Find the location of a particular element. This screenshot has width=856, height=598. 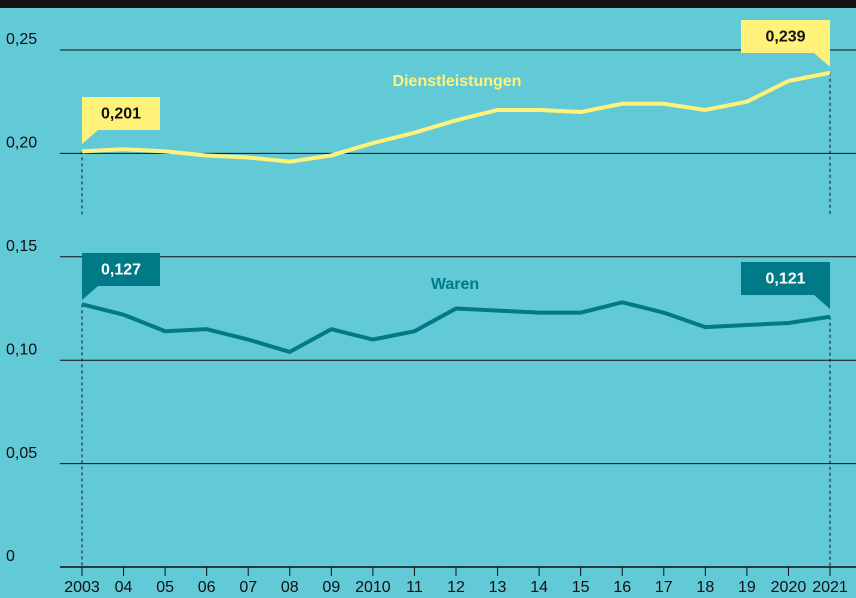

x-tick-label: 05 is located at coordinates (165, 587).